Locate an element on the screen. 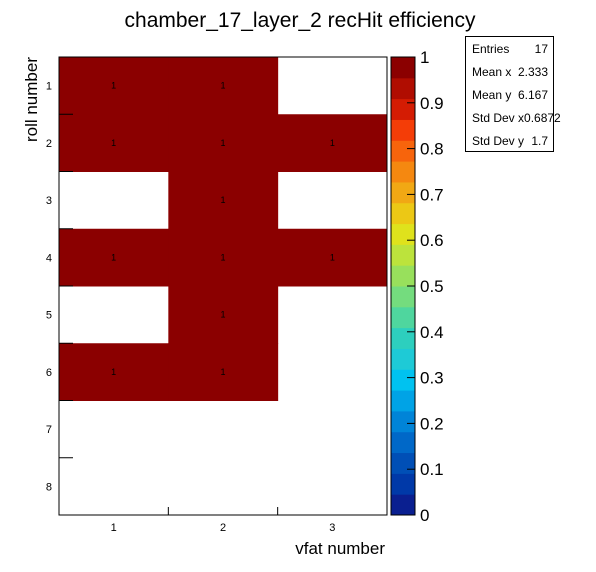 The height and width of the screenshot is (572, 596). stats-row: Std Dev y 1.7 is located at coordinates (509, 141).